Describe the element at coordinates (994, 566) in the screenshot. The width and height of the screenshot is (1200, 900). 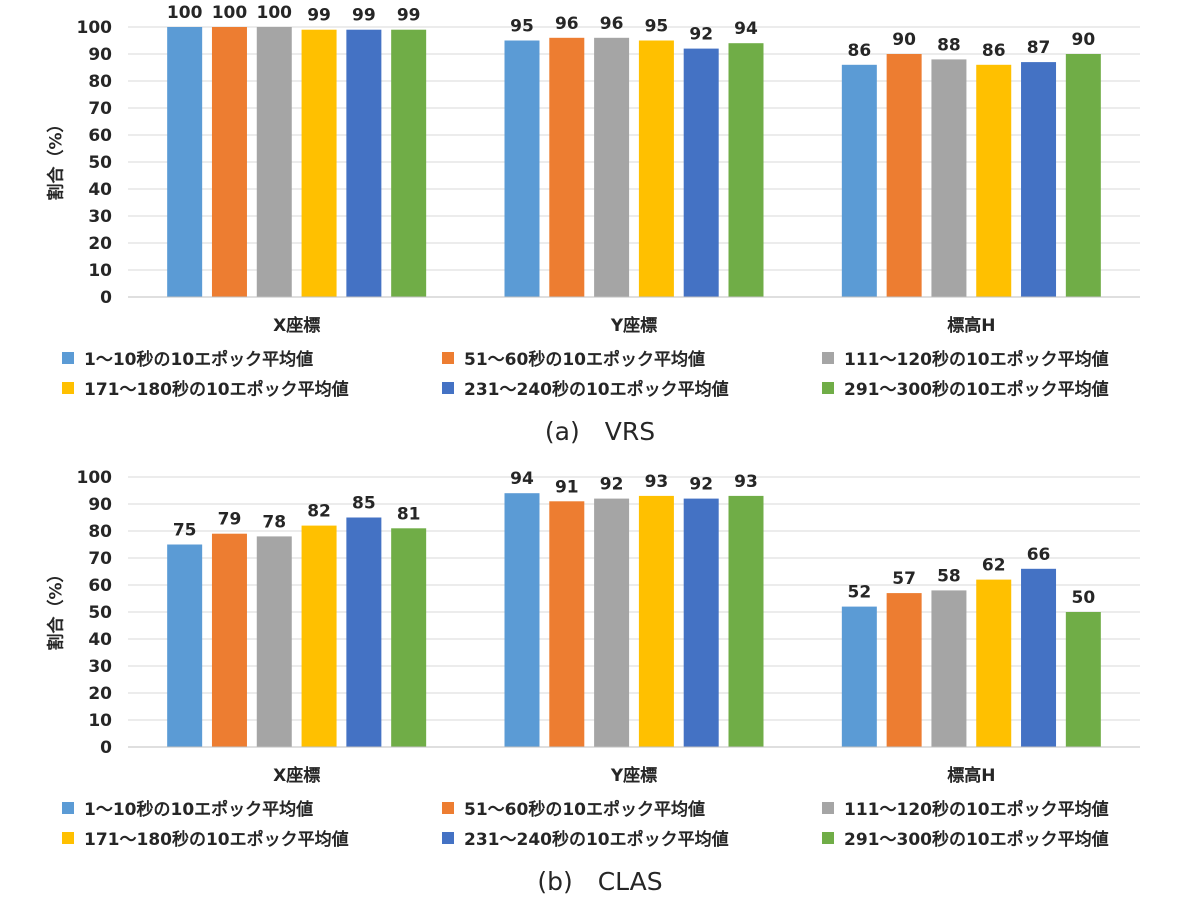
I see `data-label: 62` at that location.